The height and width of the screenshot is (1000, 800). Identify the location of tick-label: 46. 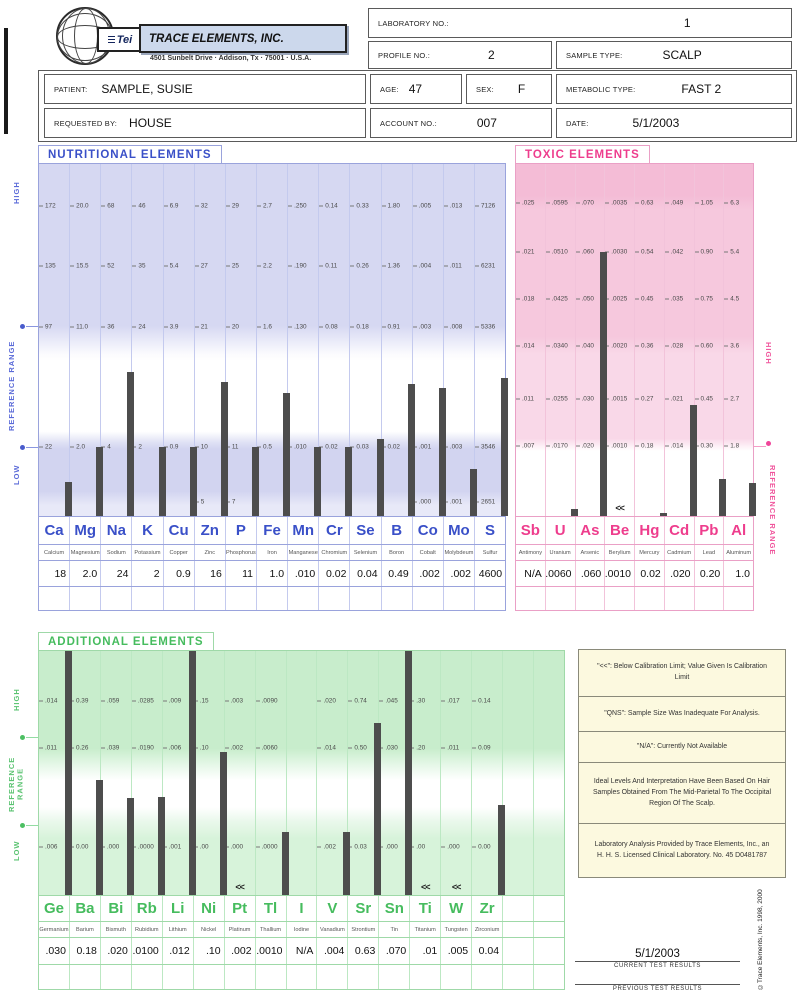
(139, 205).